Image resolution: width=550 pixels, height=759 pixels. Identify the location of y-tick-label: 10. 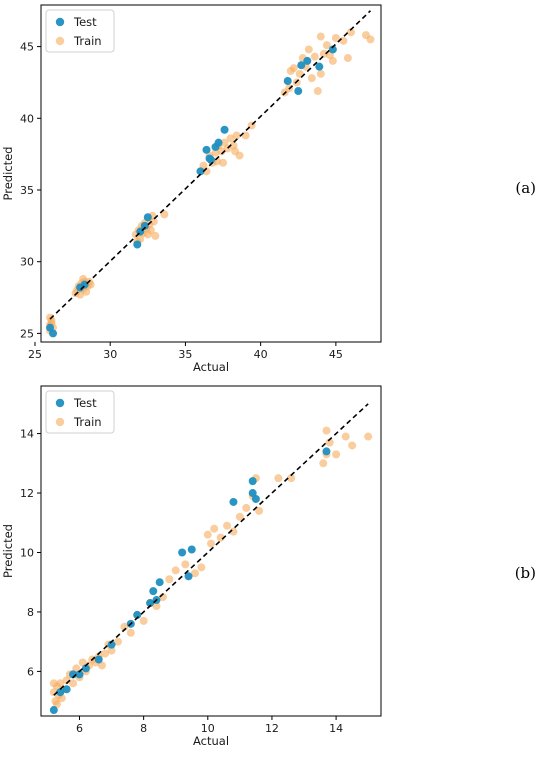
(27, 552).